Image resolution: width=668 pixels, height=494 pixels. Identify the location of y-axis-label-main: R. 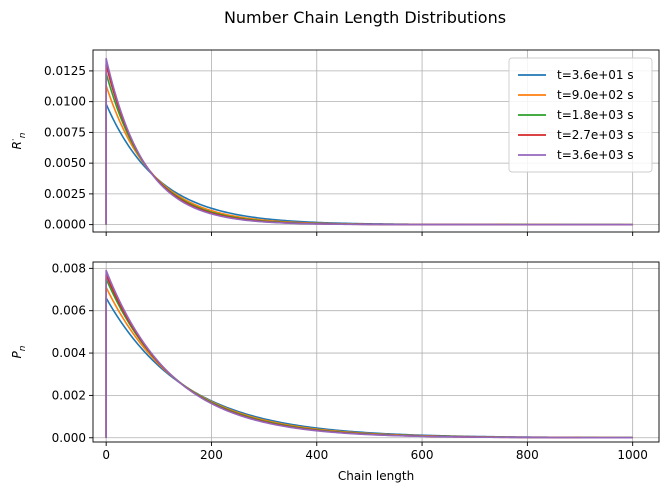
(17, 145).